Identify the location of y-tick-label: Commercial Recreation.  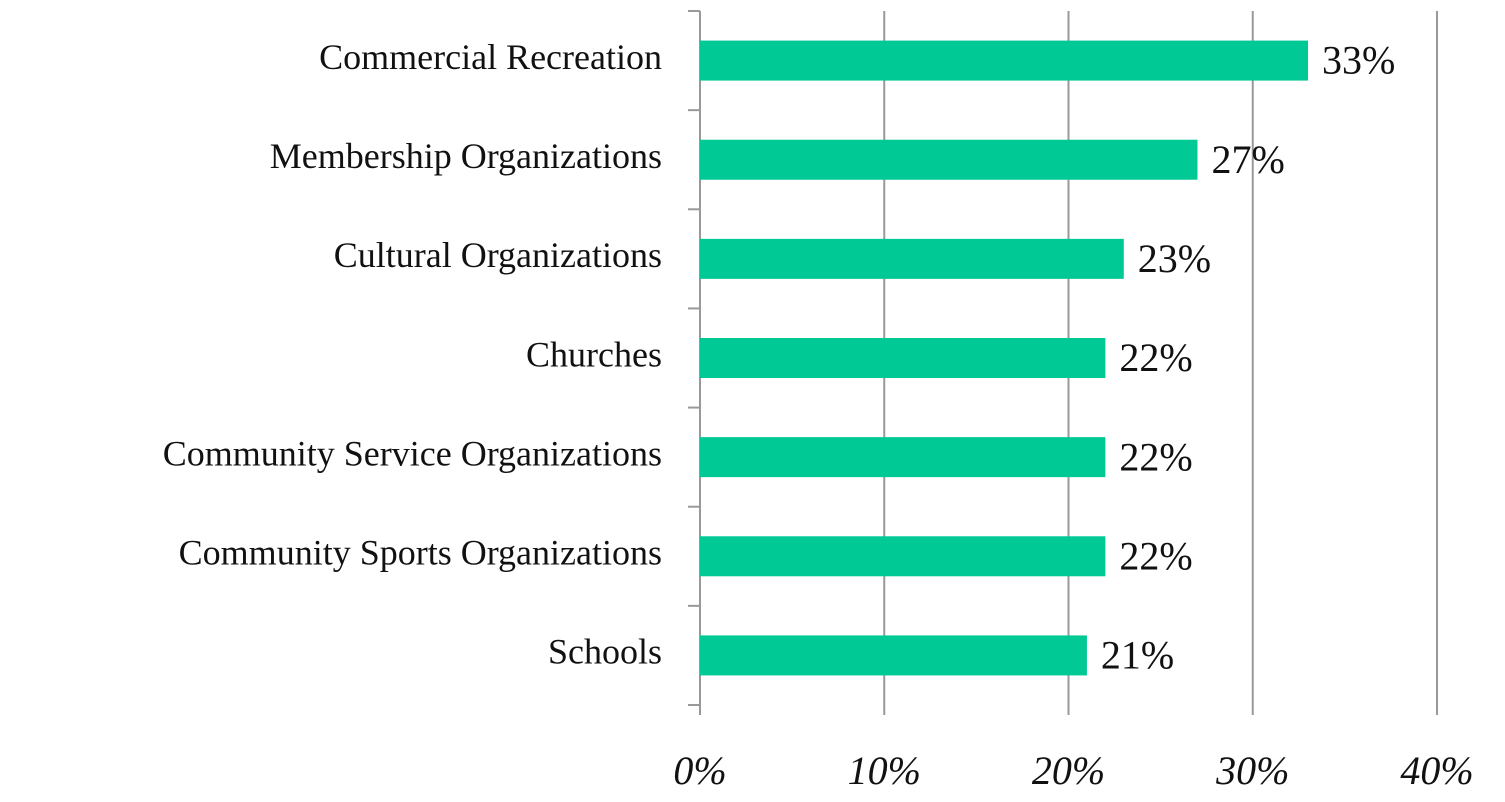
(490, 57).